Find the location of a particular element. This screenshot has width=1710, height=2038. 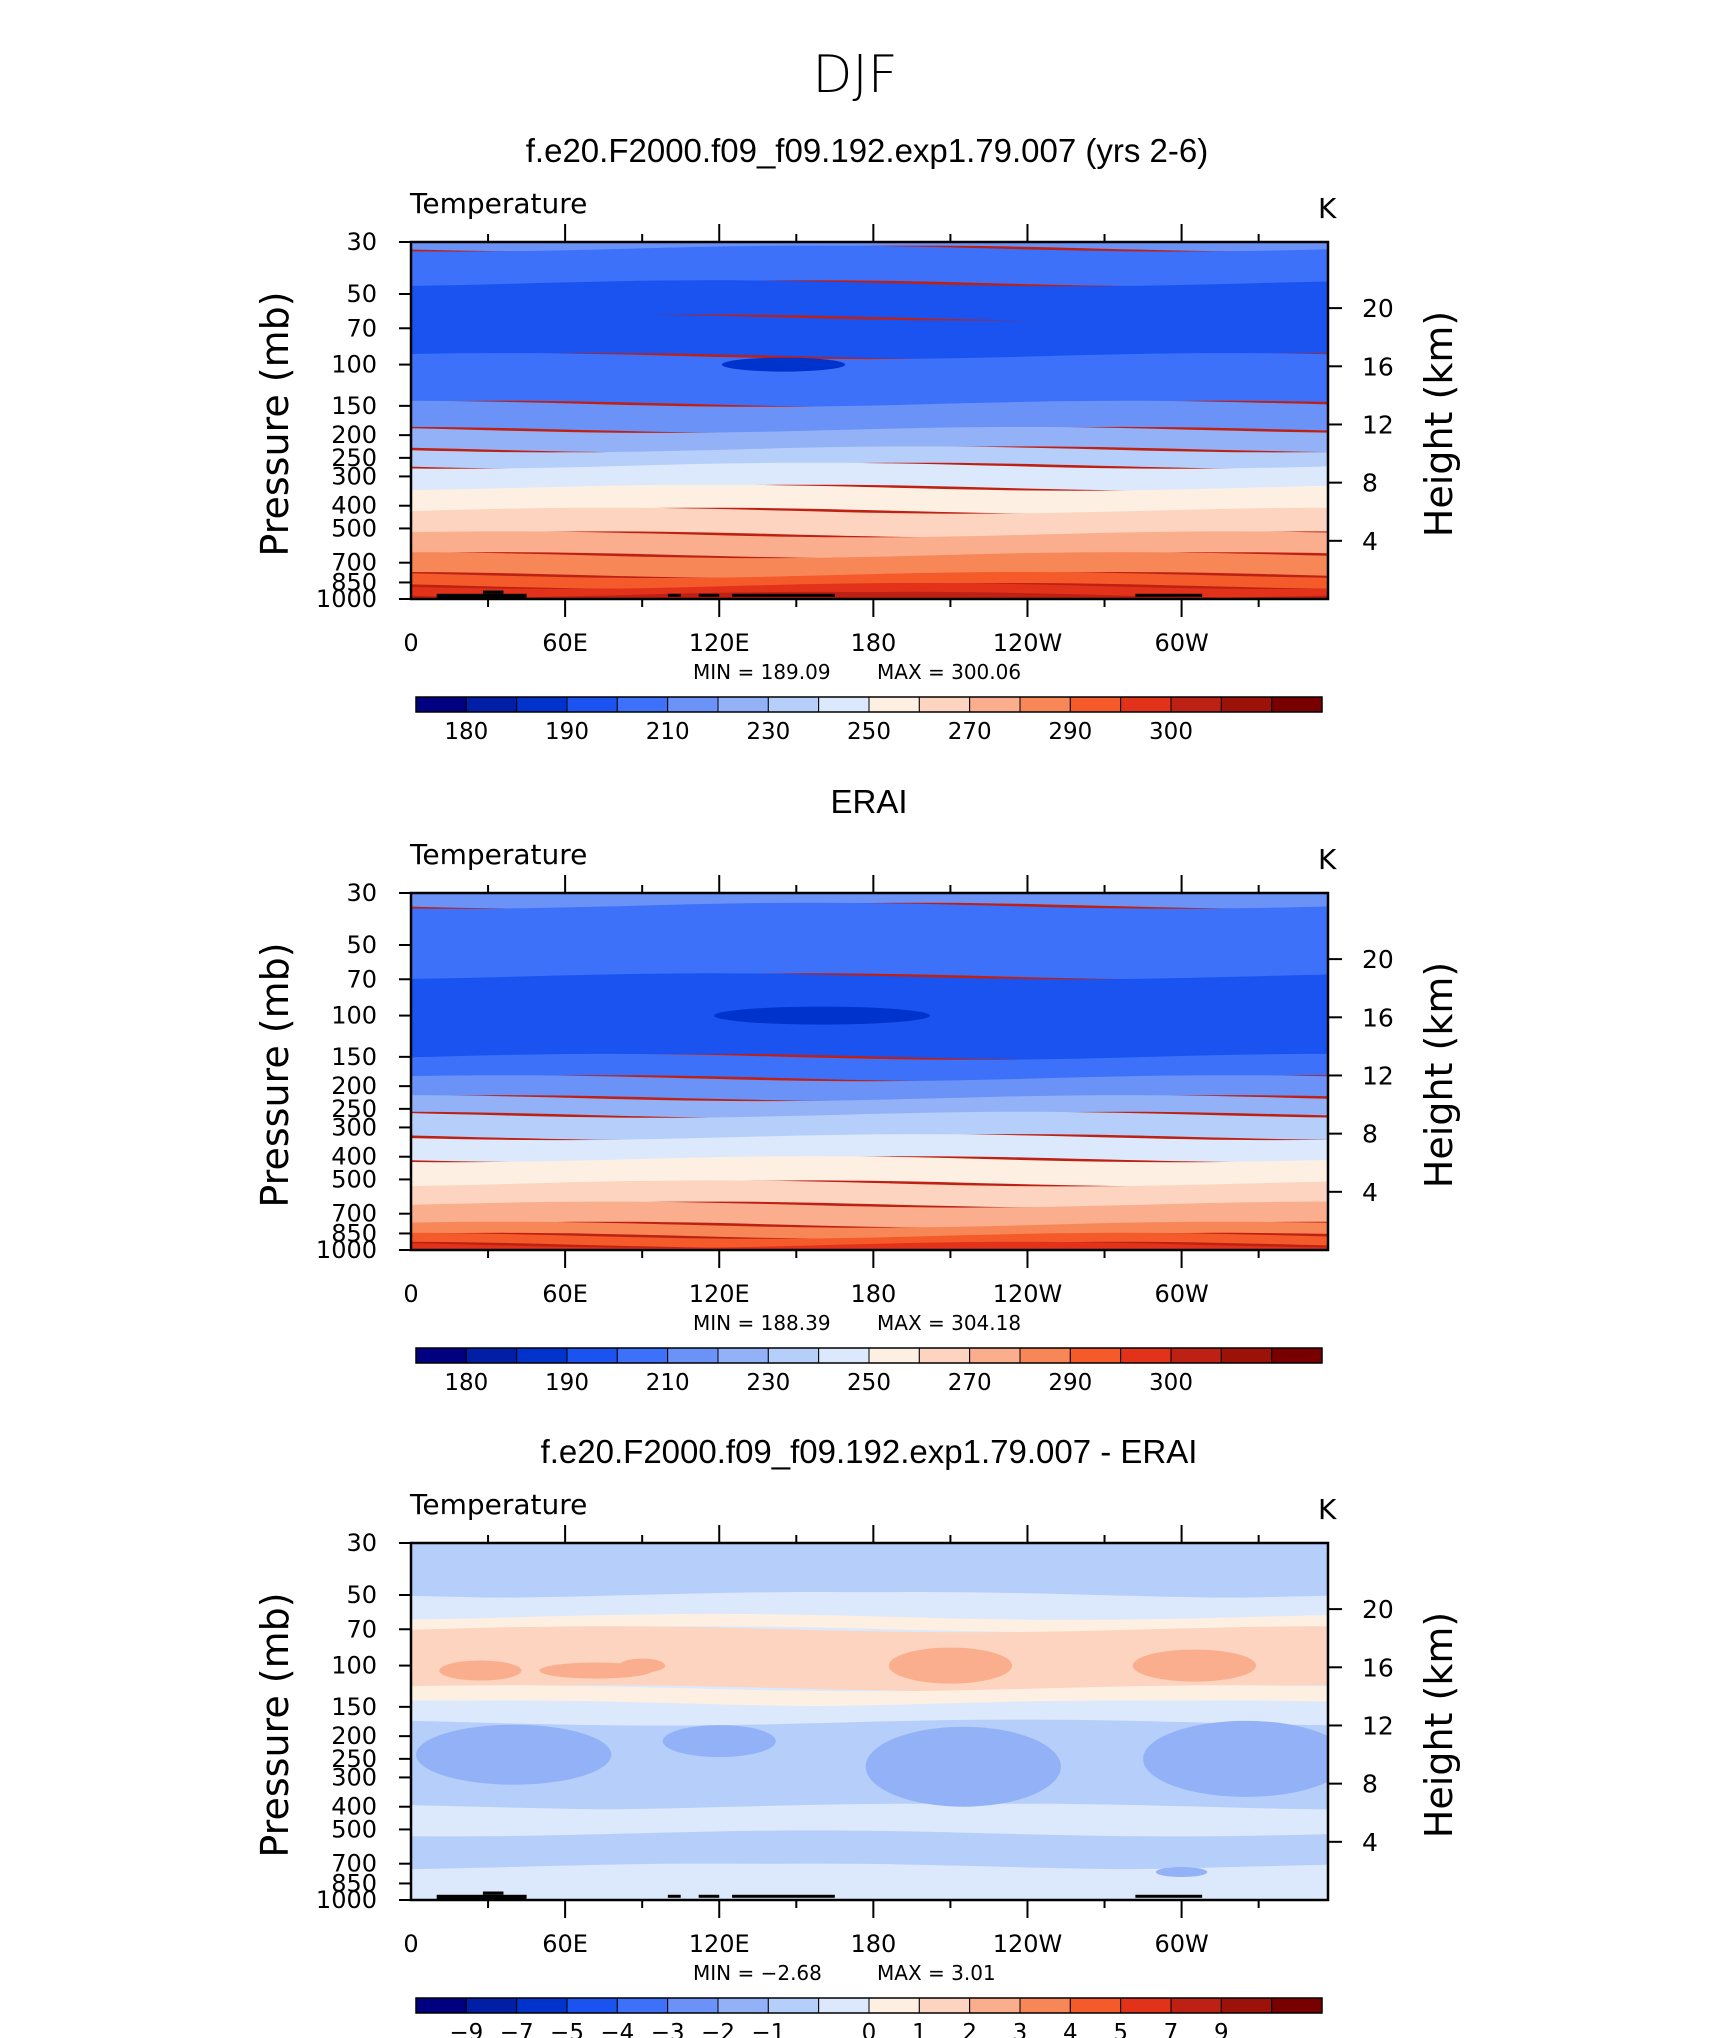

y-tick-label: 100 is located at coordinates (354, 365).